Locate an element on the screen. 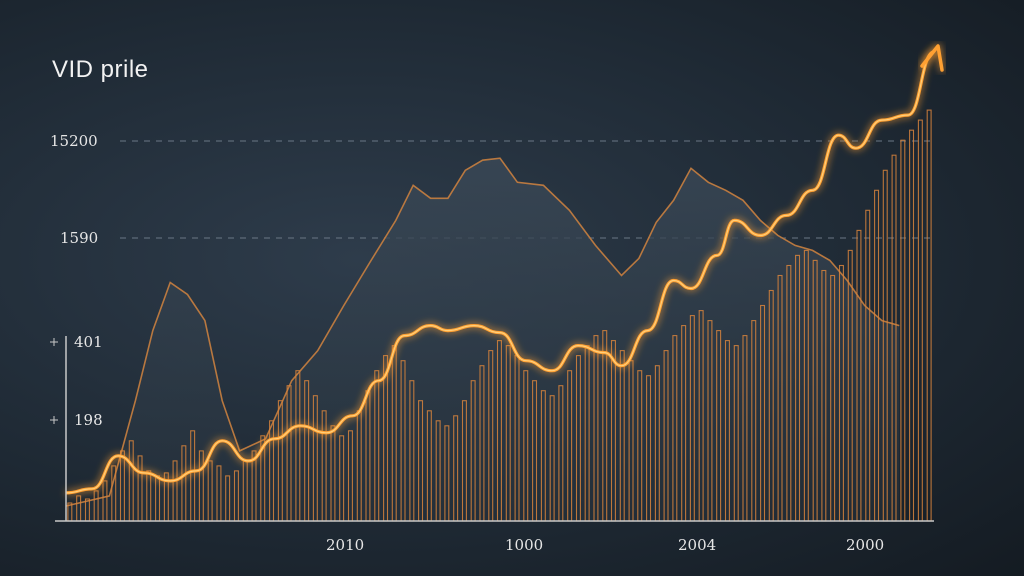 Image resolution: width=1024 pixels, height=576 pixels. y-tick-label: 15200 is located at coordinates (74, 141).